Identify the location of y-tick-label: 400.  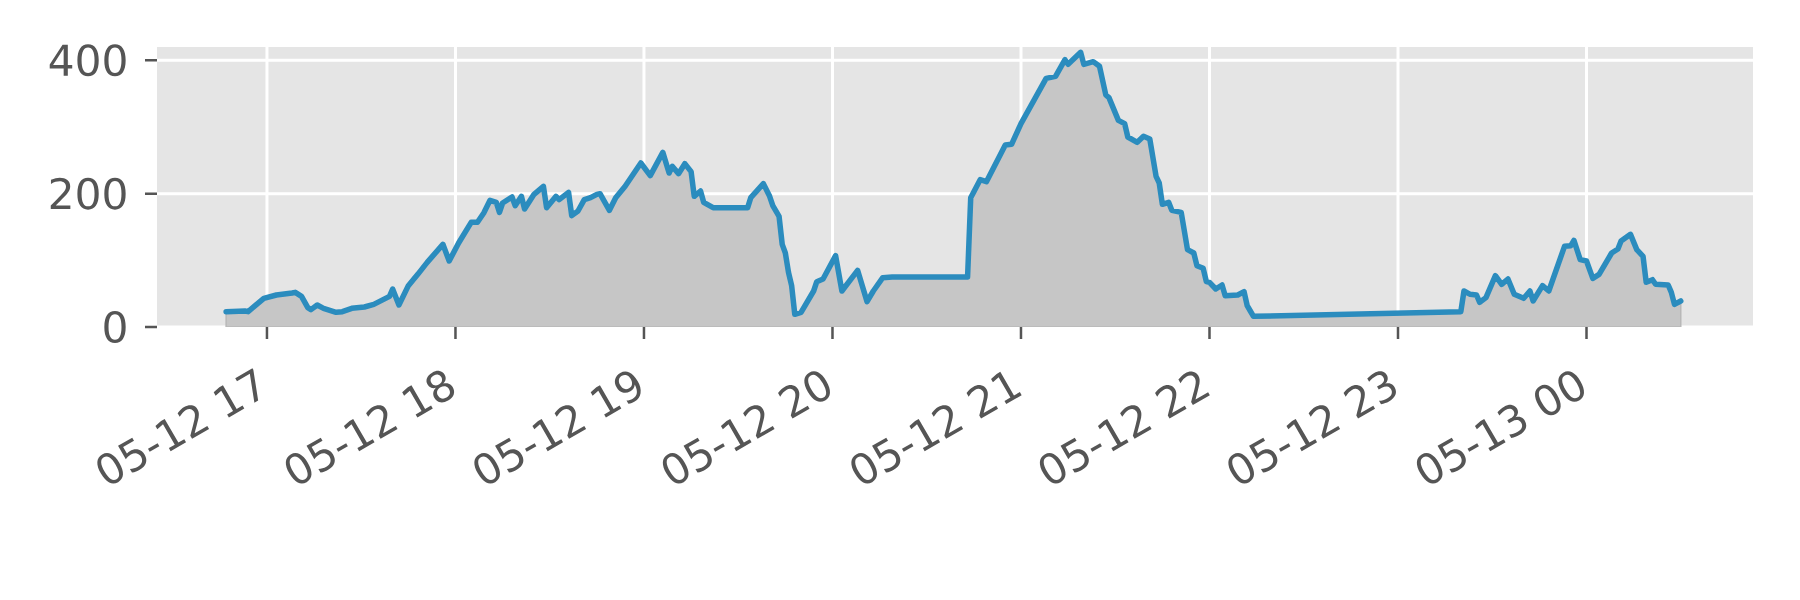
(87, 60).